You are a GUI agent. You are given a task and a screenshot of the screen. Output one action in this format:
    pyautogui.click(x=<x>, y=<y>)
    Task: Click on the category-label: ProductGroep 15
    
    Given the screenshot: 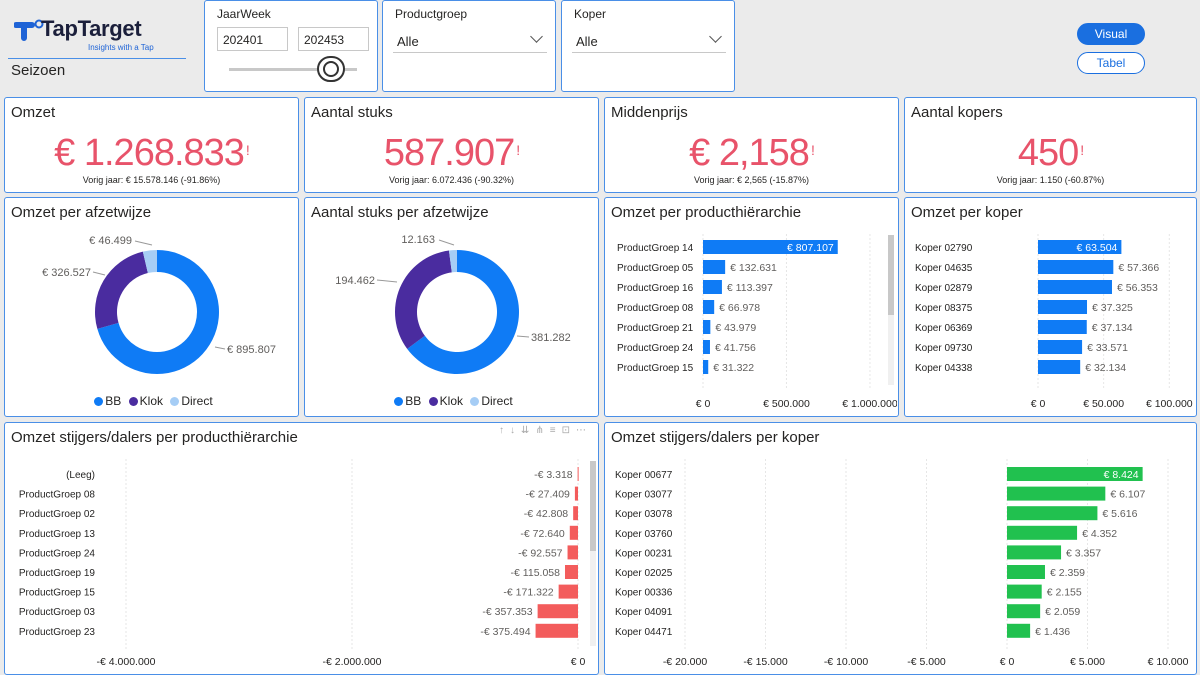 What is the action you would take?
    pyautogui.click(x=57, y=593)
    